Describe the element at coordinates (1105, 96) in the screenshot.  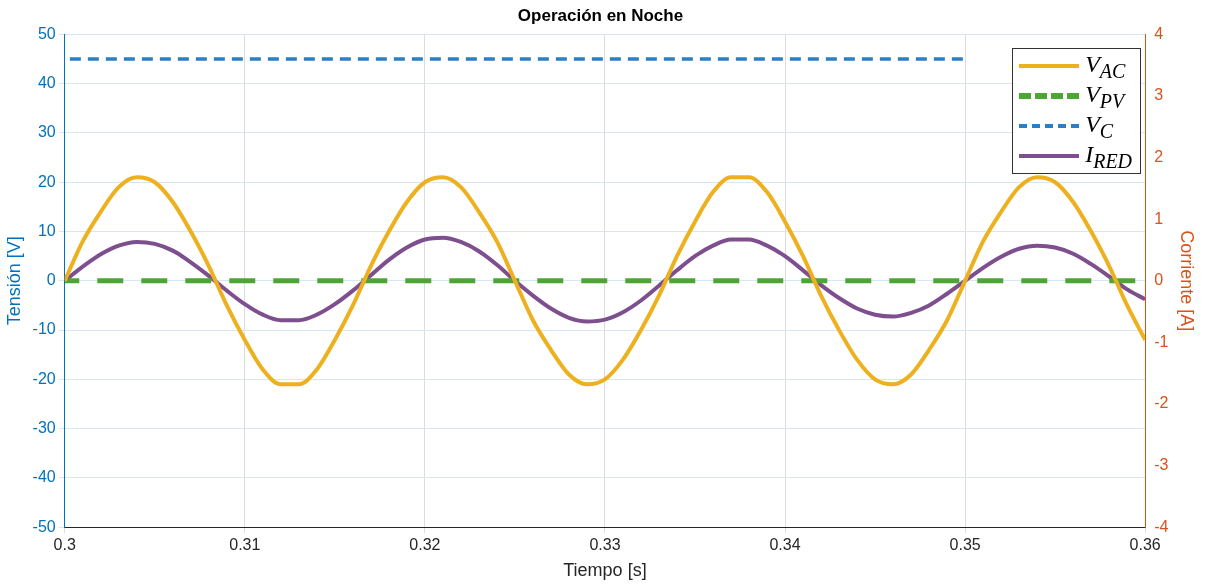
I see `legend-label: V$_{PV}$` at that location.